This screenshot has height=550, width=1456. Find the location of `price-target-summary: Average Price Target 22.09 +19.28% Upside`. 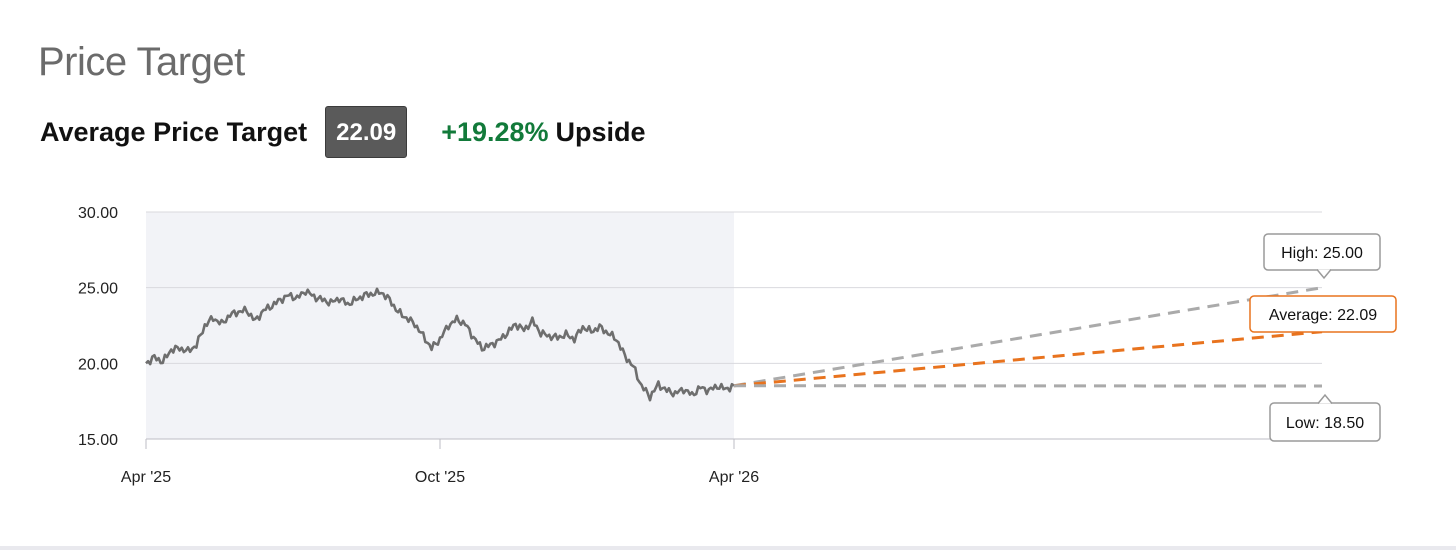

price-target-summary: Average Price Target 22.09 +19.28% Upside is located at coordinates (343, 132).